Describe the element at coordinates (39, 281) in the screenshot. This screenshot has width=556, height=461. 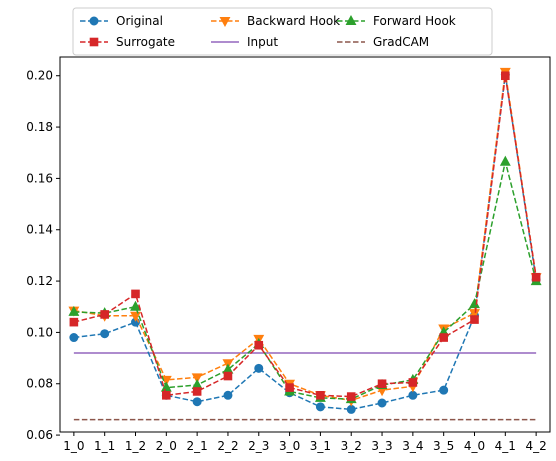
I see `y-tick-label: 0.12` at that location.